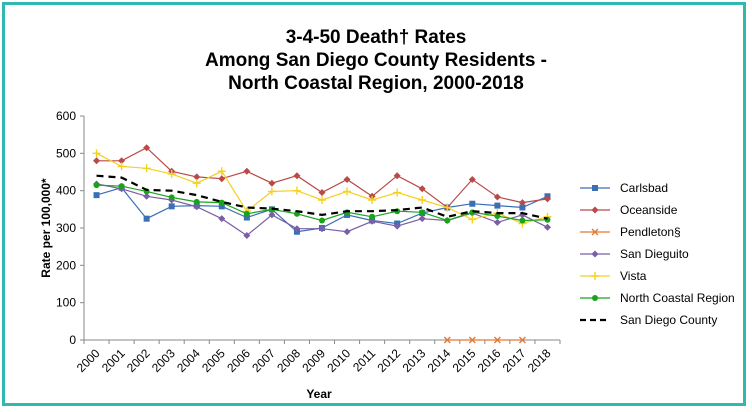 The width and height of the screenshot is (752, 412). What do you see at coordinates (313, 360) in the screenshot?
I see `x-tick-label: 2009` at bounding box center [313, 360].